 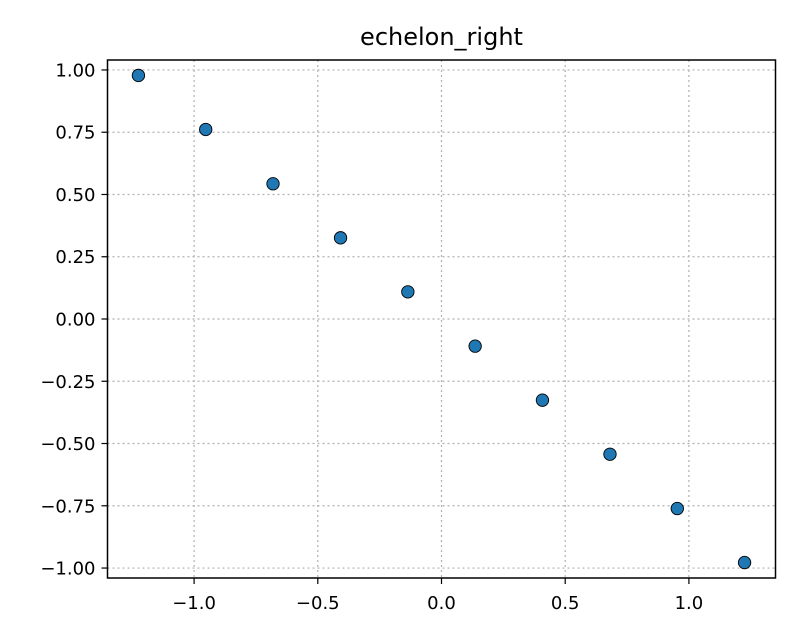 I want to click on x-tick-label: −1.0, so click(x=194, y=603).